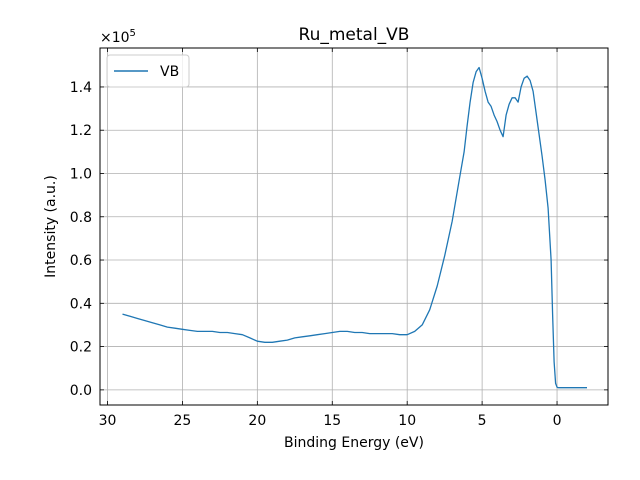 Image resolution: width=640 pixels, height=480 pixels. I want to click on y-tick-label: 0.2, so click(81, 348).